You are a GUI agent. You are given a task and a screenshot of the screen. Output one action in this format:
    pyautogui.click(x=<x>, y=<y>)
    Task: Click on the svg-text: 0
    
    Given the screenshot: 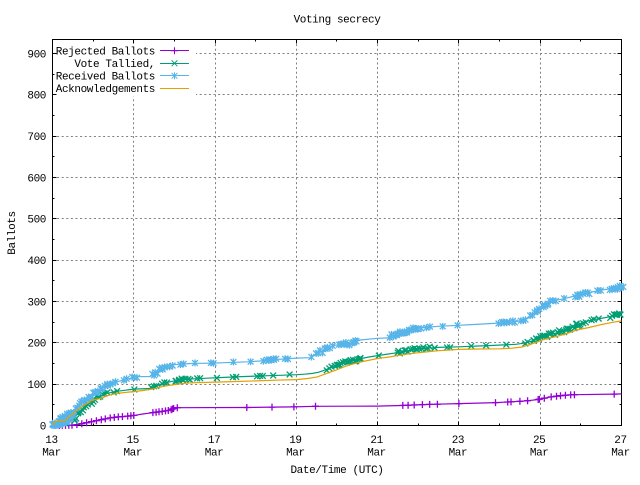 What is the action you would take?
    pyautogui.click(x=43, y=427)
    